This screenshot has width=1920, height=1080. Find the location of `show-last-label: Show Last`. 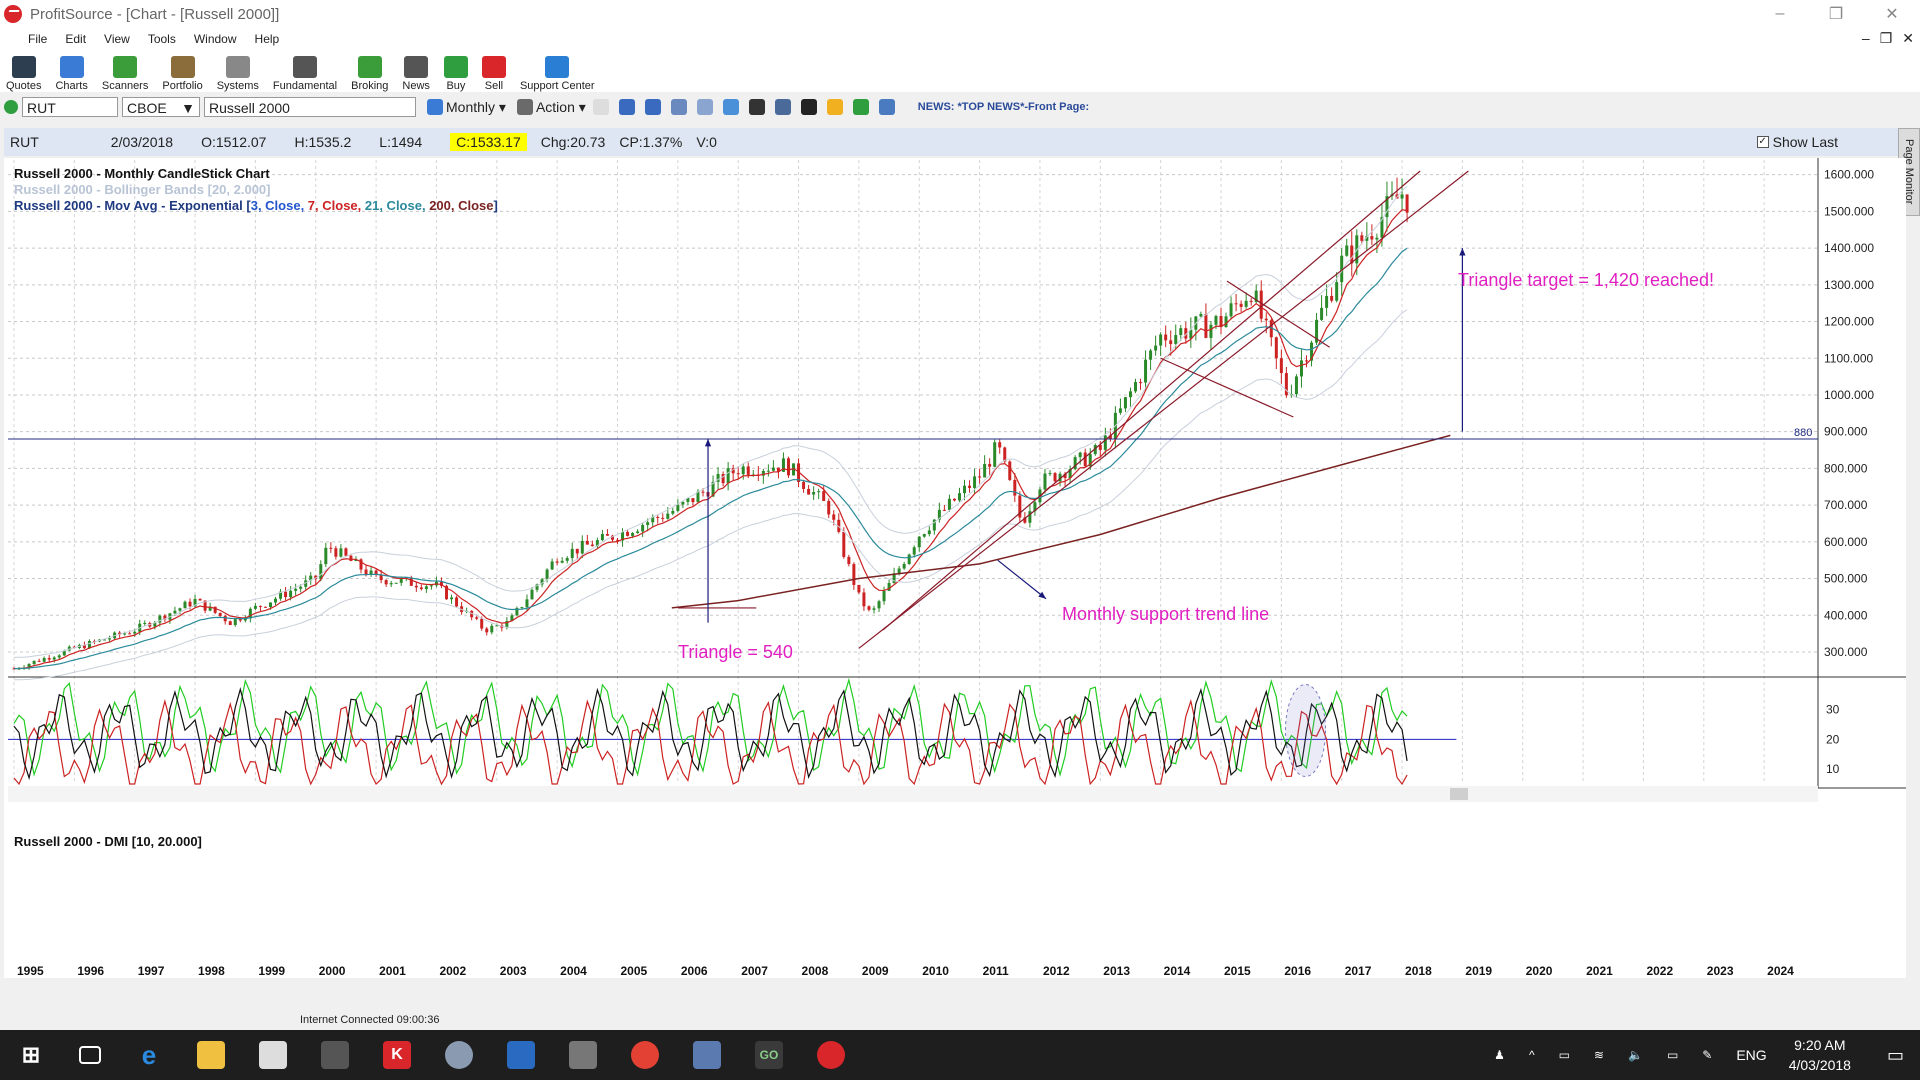

show-last-label: Show Last is located at coordinates (1805, 142).